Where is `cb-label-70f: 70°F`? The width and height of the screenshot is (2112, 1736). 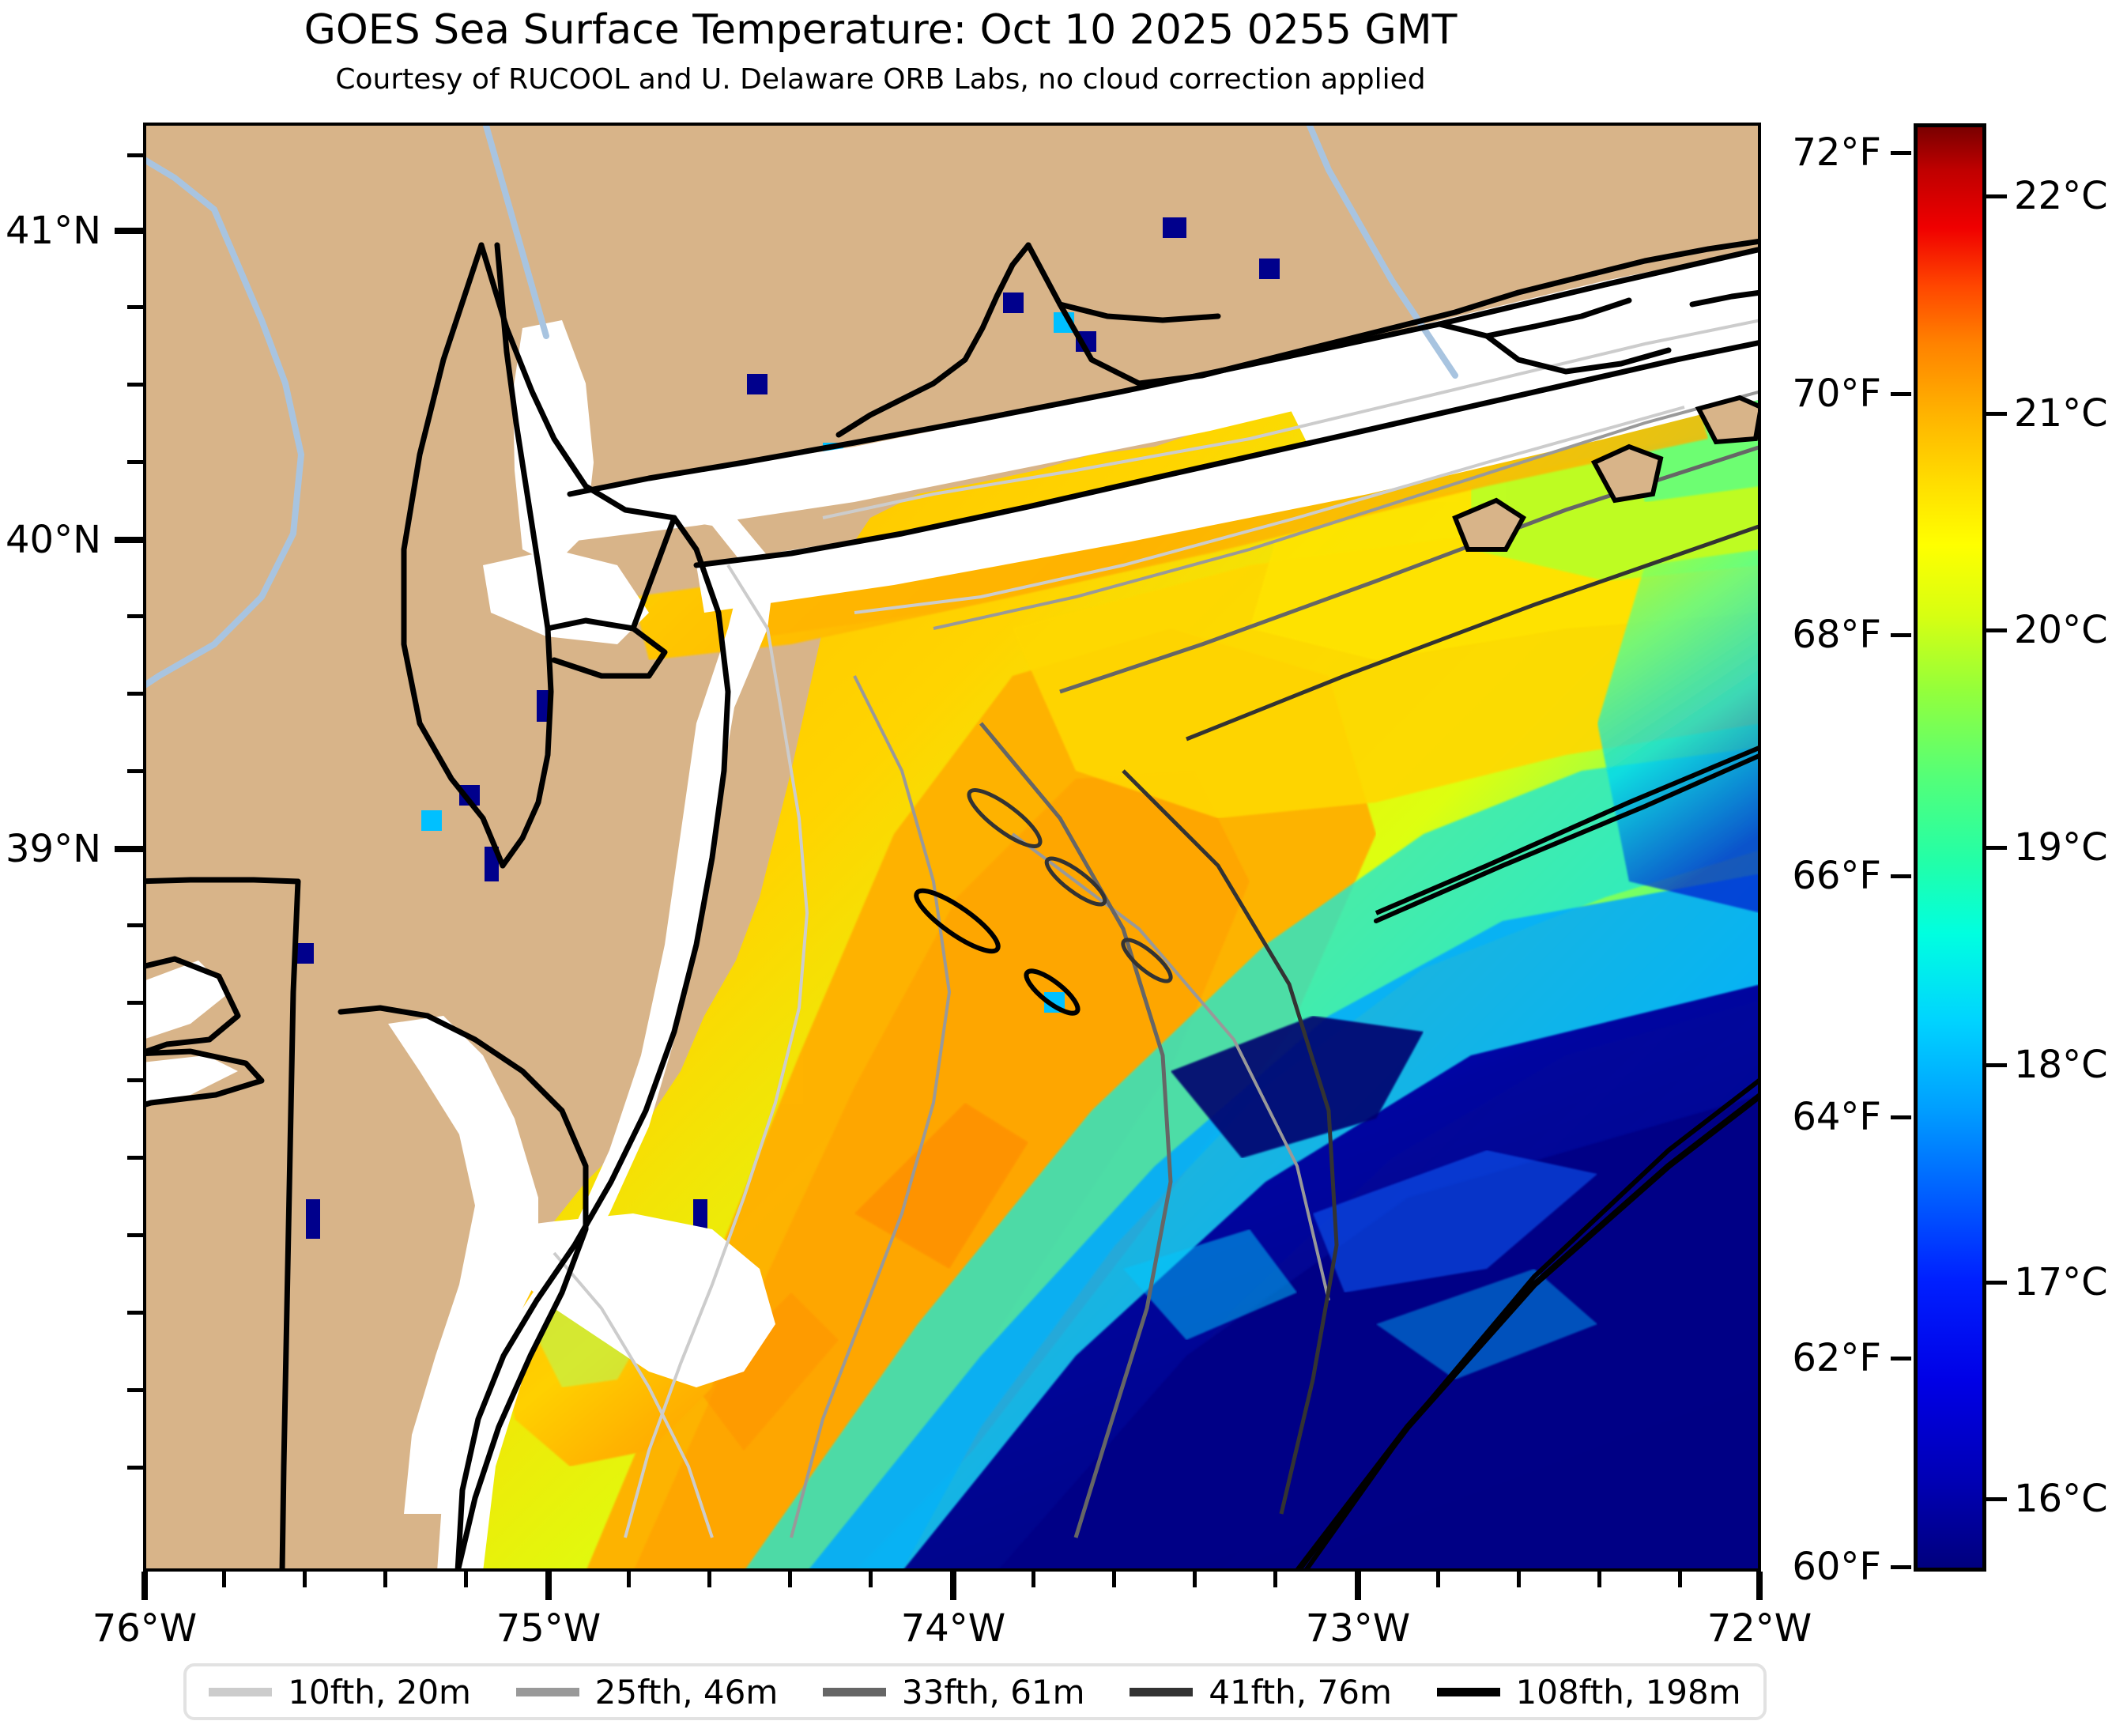 cb-label-70f: 70°F is located at coordinates (1836, 394).